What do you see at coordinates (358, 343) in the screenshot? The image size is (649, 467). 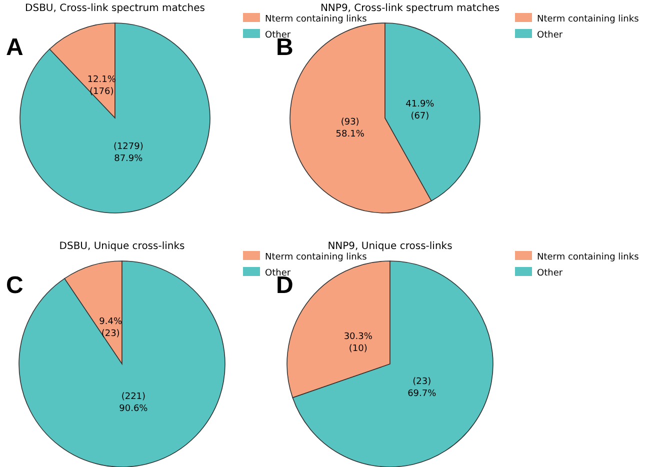 I see `data-label: 30.3% (10)` at bounding box center [358, 343].